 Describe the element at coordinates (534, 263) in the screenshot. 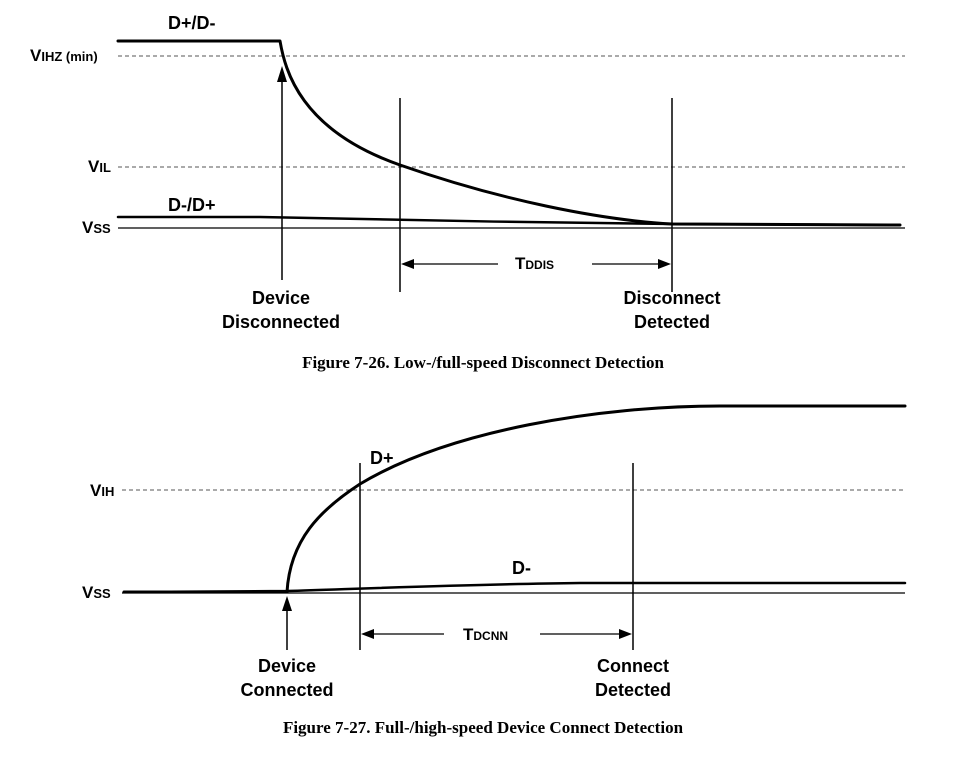

I see `tddis-label: TDDIS` at that location.